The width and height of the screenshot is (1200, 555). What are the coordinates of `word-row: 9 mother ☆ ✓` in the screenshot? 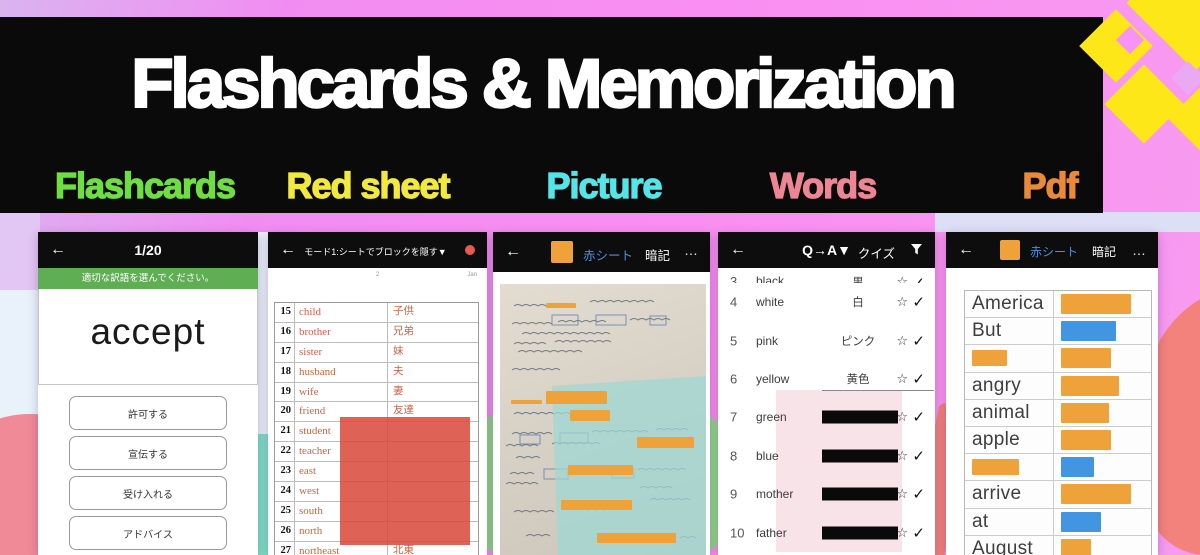 It's located at (826, 494).